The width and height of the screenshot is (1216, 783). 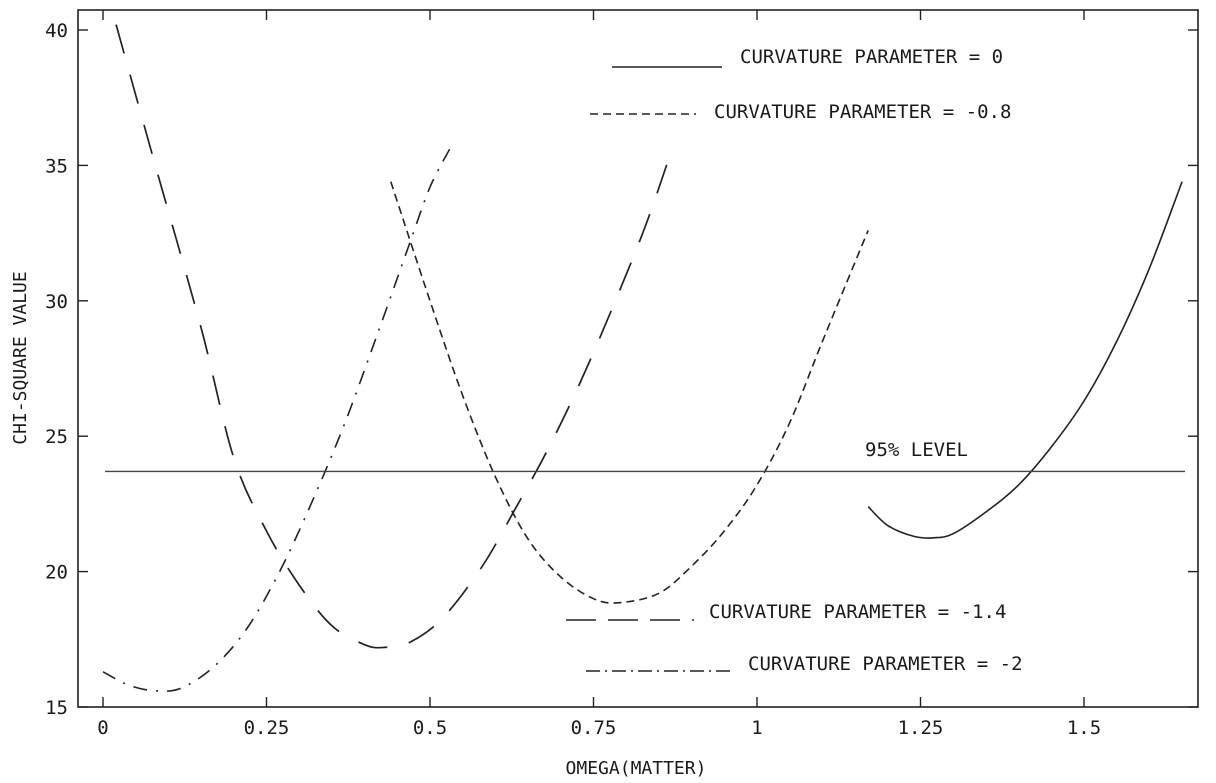 I want to click on legend-label-k-1-4: CURVATURE PARAMETER = -1.4, so click(x=857, y=612).